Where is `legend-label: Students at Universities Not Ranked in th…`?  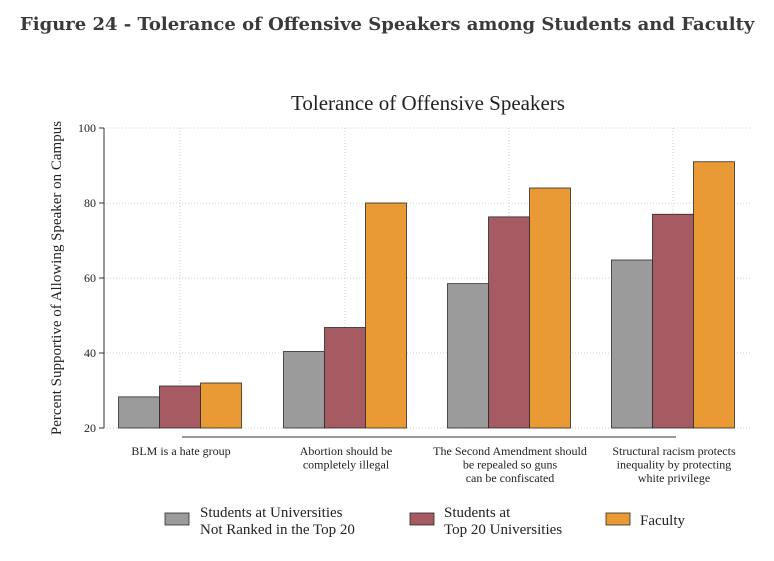
legend-label: Students at Universities Not Ranked in th… is located at coordinates (277, 521).